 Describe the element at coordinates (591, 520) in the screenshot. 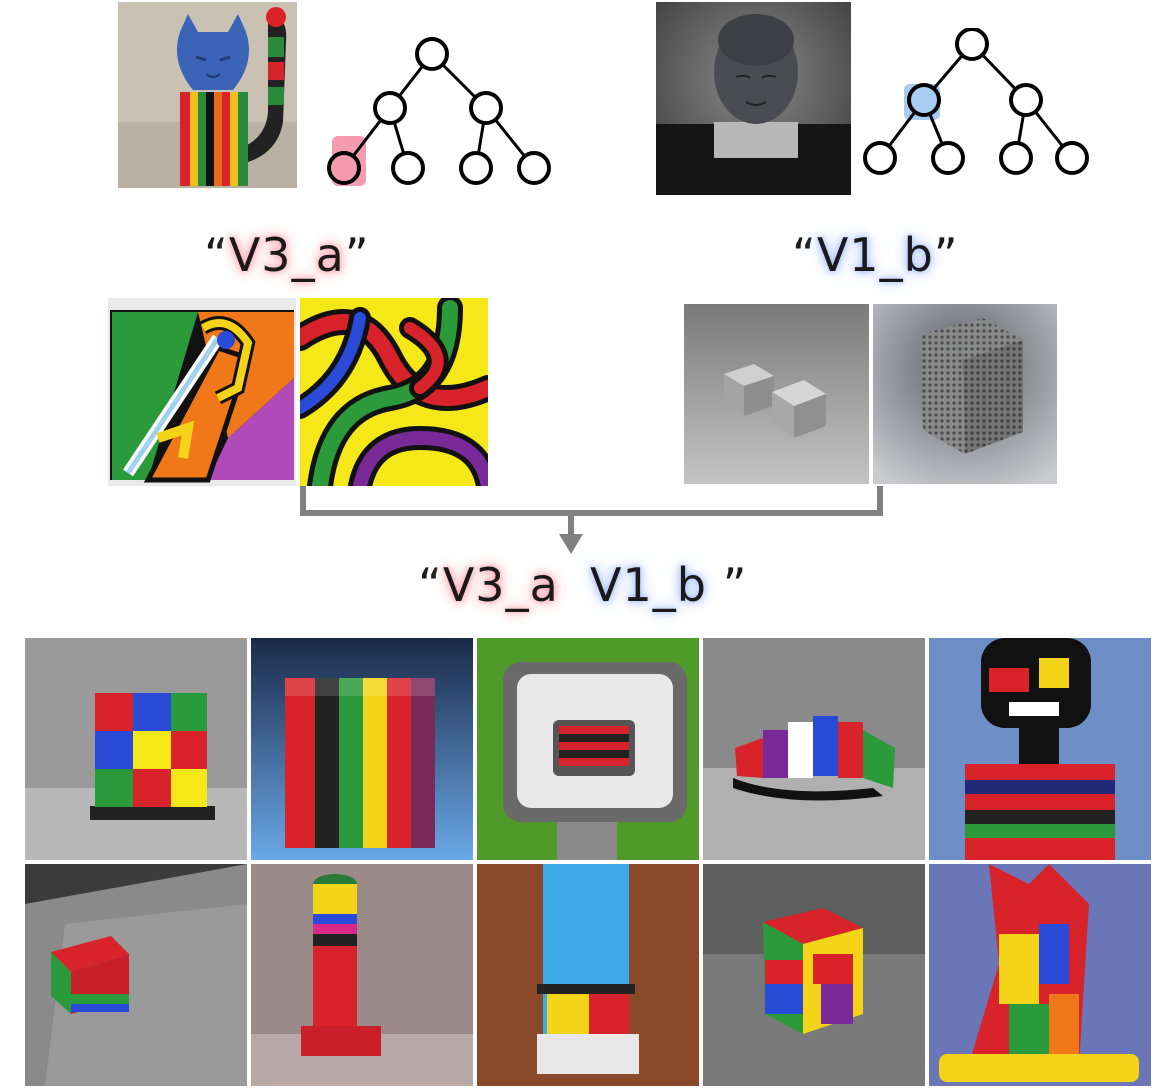

I see `combine-arrow` at that location.